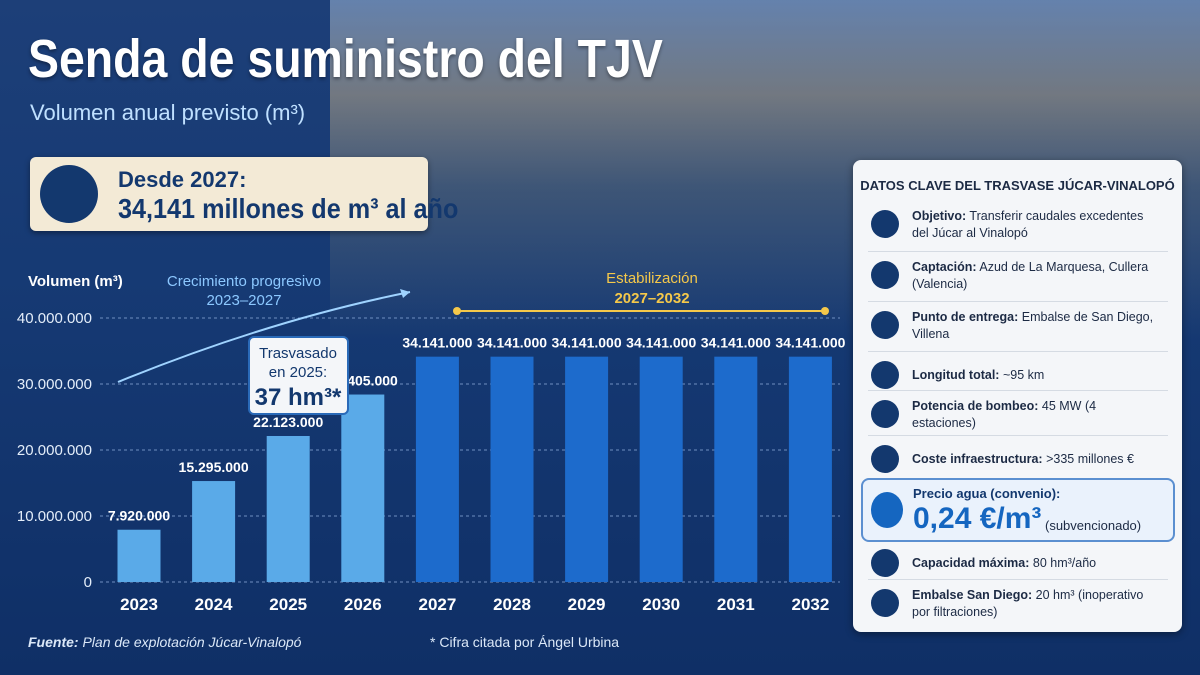  Describe the element at coordinates (939, 216) in the screenshot. I see `row-label: Objetivo:` at that location.